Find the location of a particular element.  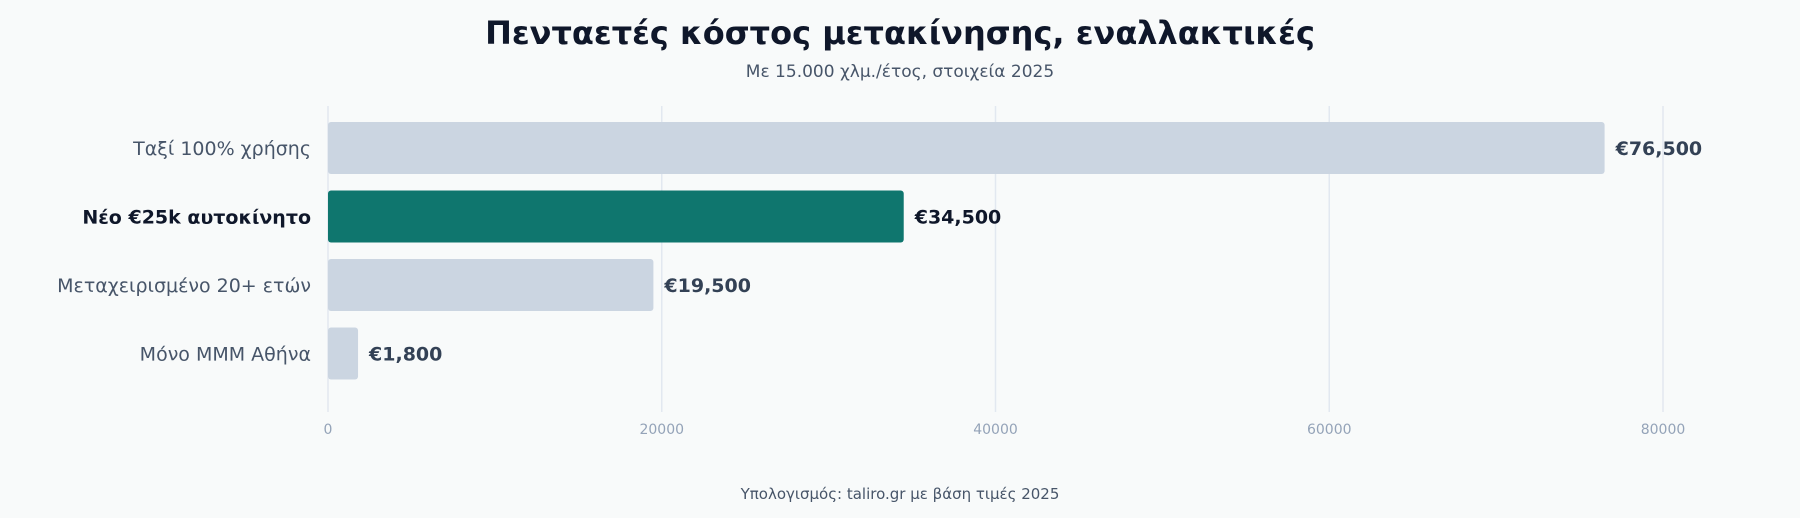

x-tick-label: 20000 is located at coordinates (661, 430).